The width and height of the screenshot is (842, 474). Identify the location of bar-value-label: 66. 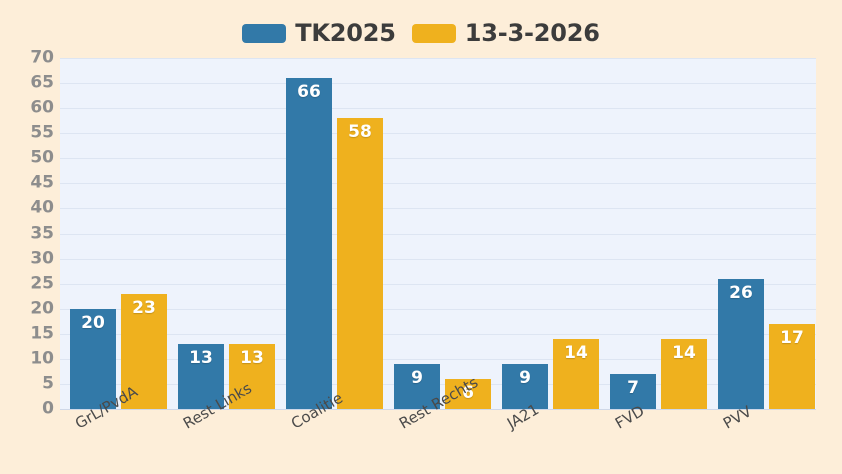
(309, 92).